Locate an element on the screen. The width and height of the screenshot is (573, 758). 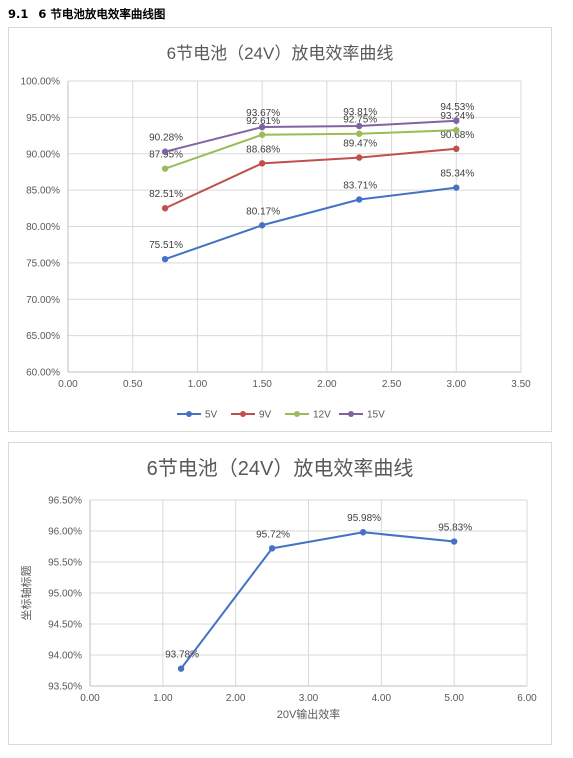
y-tick-label: 96.50% is located at coordinates (65, 501).